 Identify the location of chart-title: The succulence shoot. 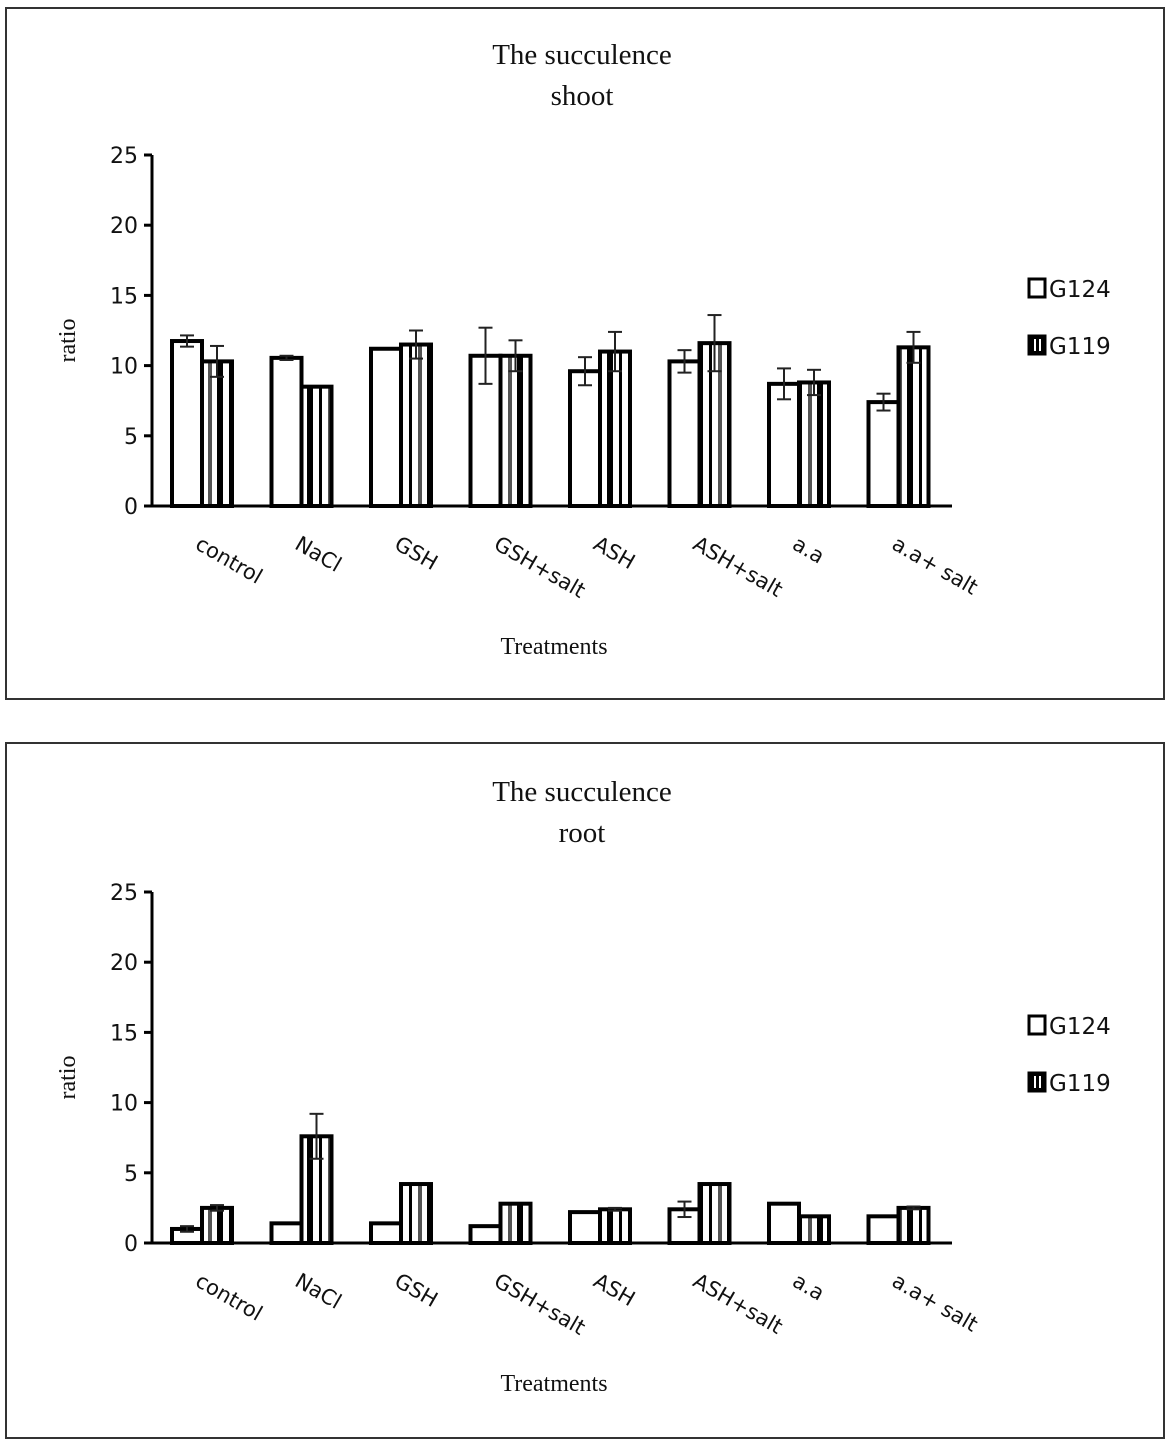
(582, 75).